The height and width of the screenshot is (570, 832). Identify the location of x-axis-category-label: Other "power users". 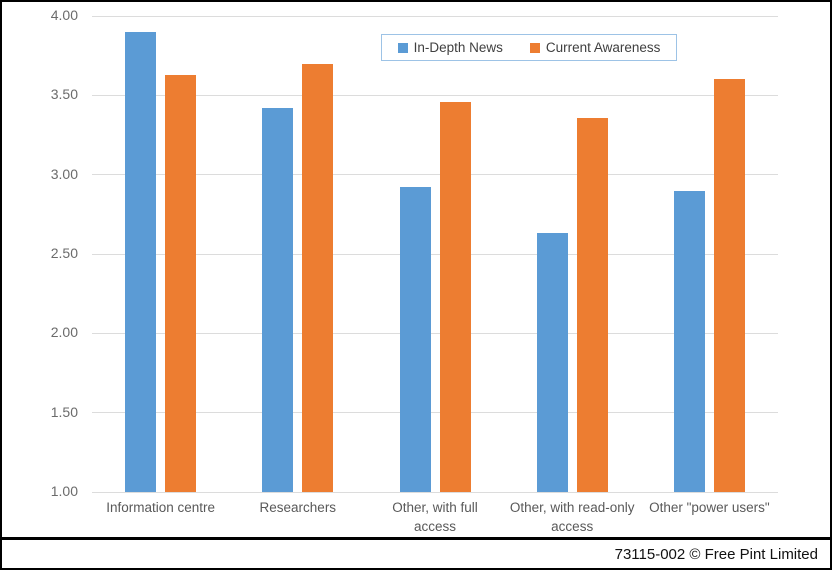
(709, 507).